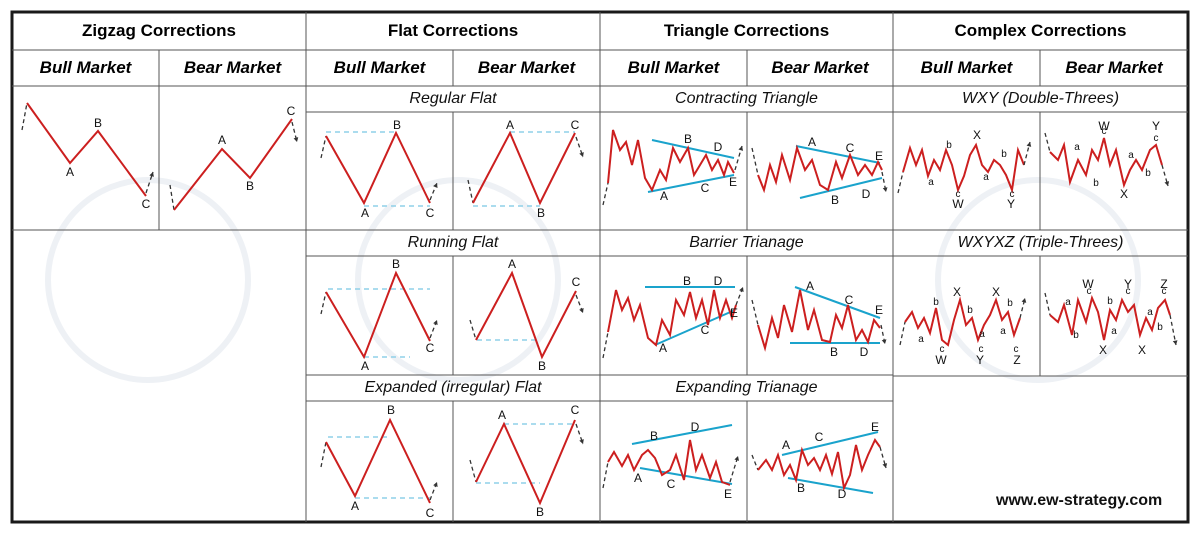 Image resolution: width=1200 pixels, height=535 pixels. I want to click on header-zigzag: Zigzag Corrections, so click(159, 30).